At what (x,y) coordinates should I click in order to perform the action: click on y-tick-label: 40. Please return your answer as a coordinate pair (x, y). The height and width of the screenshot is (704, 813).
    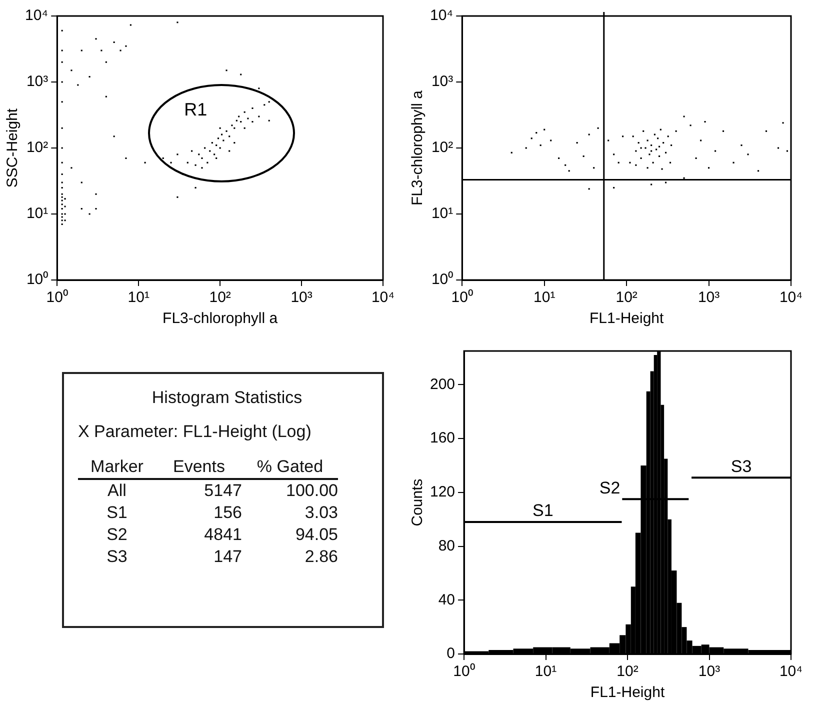
    Looking at the image, I should click on (447, 599).